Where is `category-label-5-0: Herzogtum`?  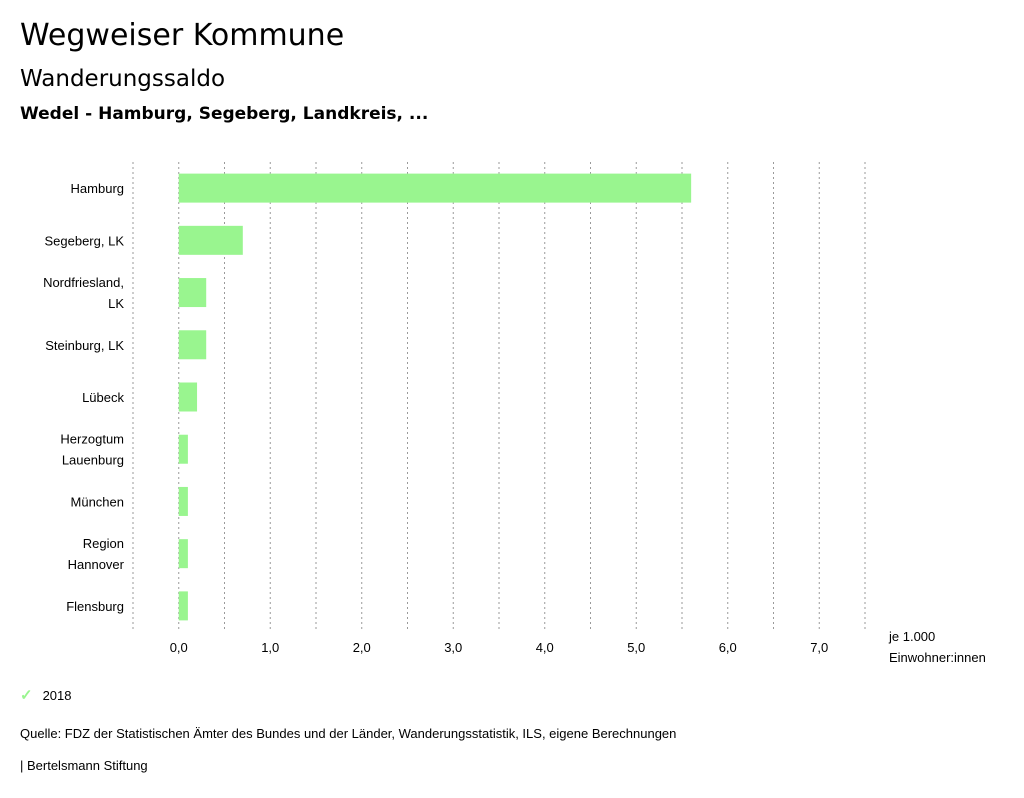
category-label-5-0: Herzogtum is located at coordinates (92, 439).